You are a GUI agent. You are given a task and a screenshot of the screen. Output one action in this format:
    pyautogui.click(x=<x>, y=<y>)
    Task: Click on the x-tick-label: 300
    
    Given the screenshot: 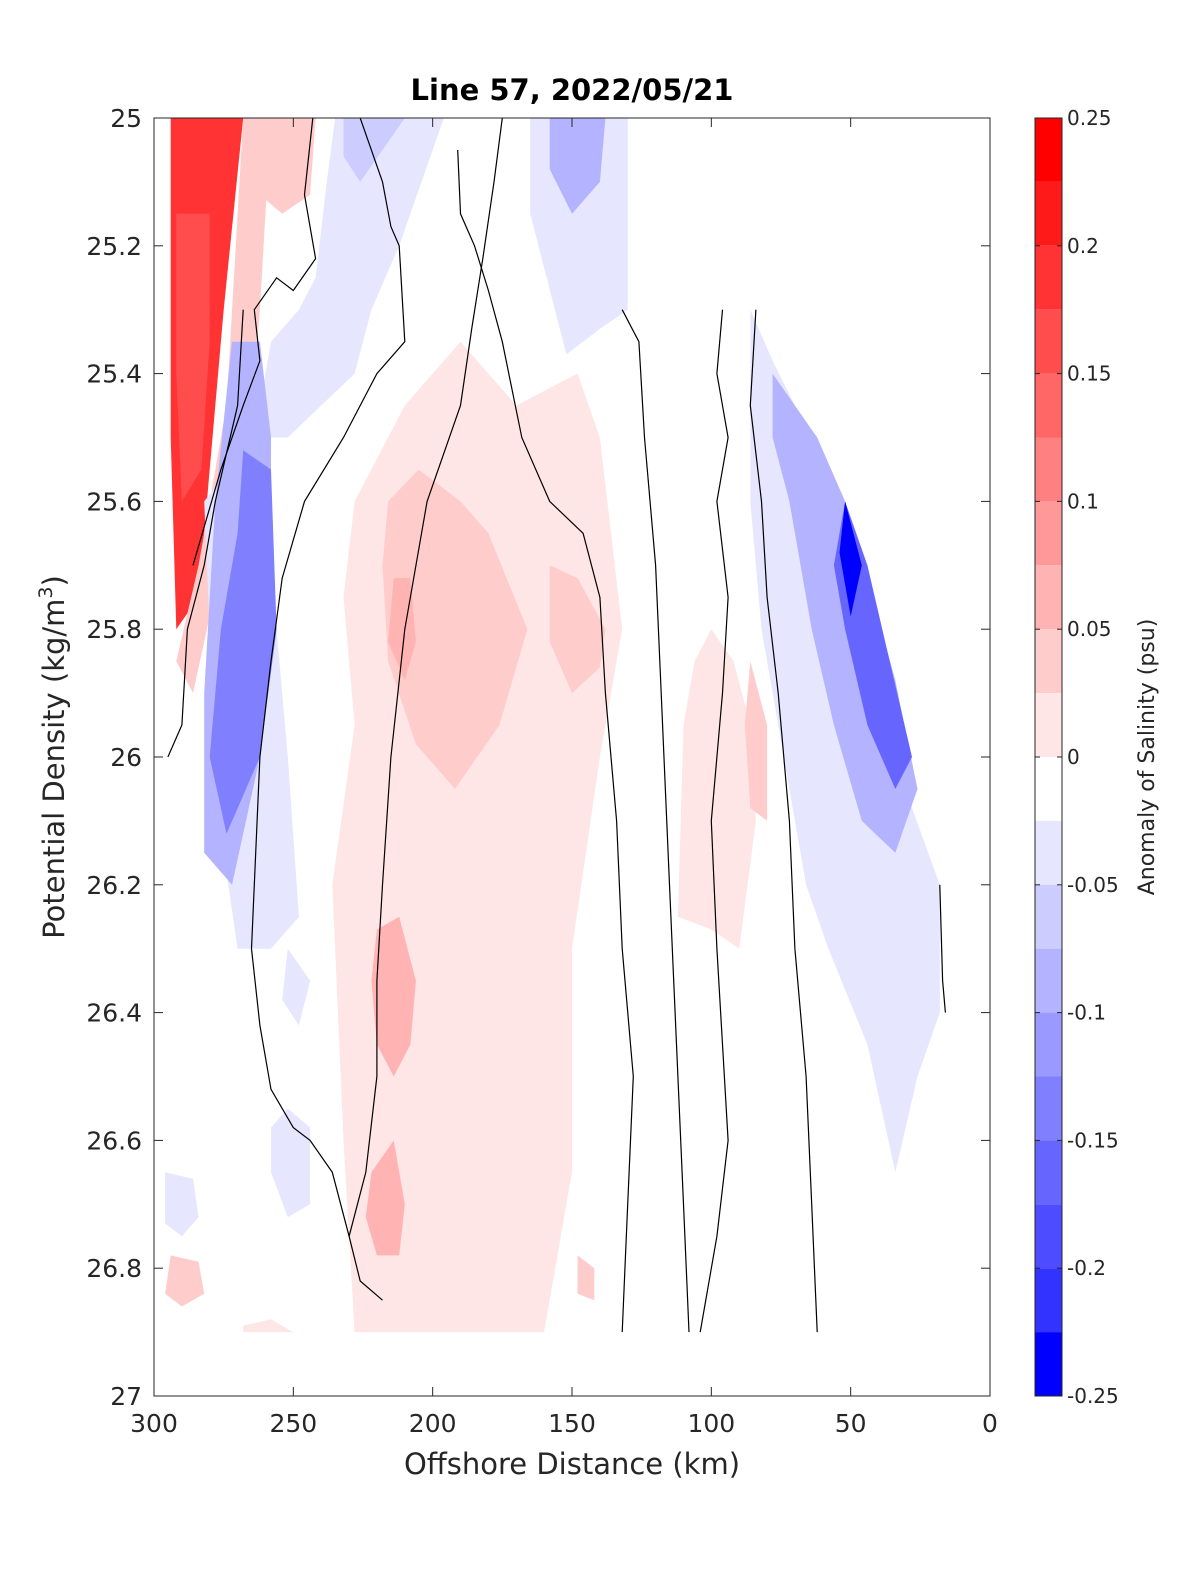 What is the action you would take?
    pyautogui.click(x=154, y=1423)
    